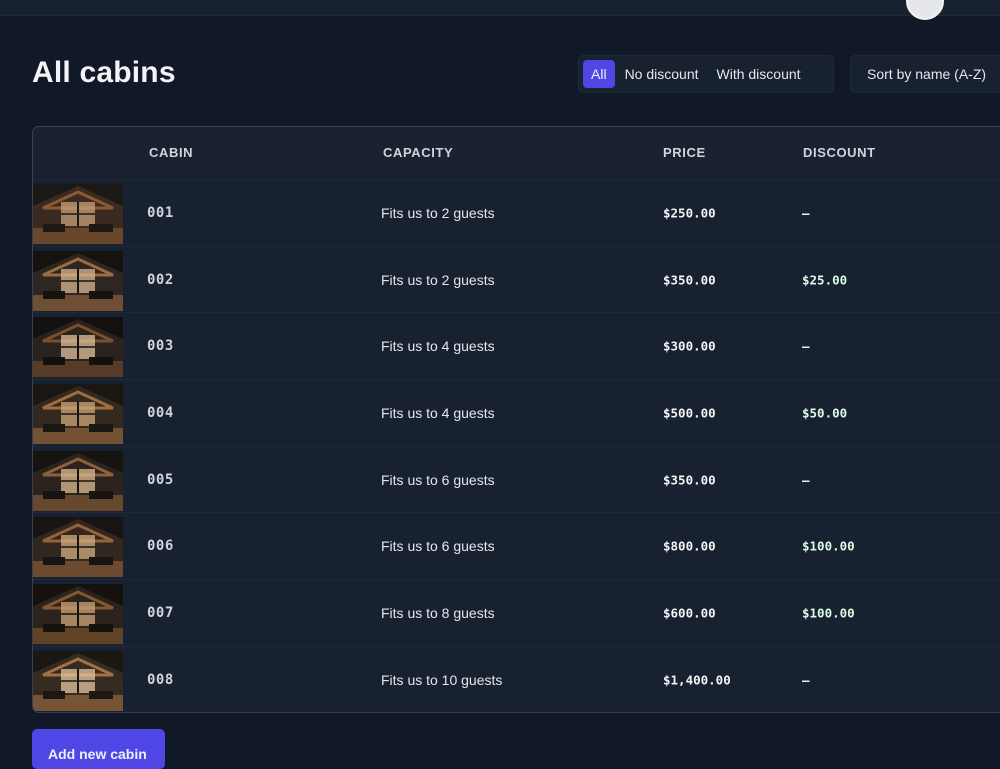  I want to click on table-row: 006 Fits us to 6 guests $800.00 $100.00, so click(516, 547).